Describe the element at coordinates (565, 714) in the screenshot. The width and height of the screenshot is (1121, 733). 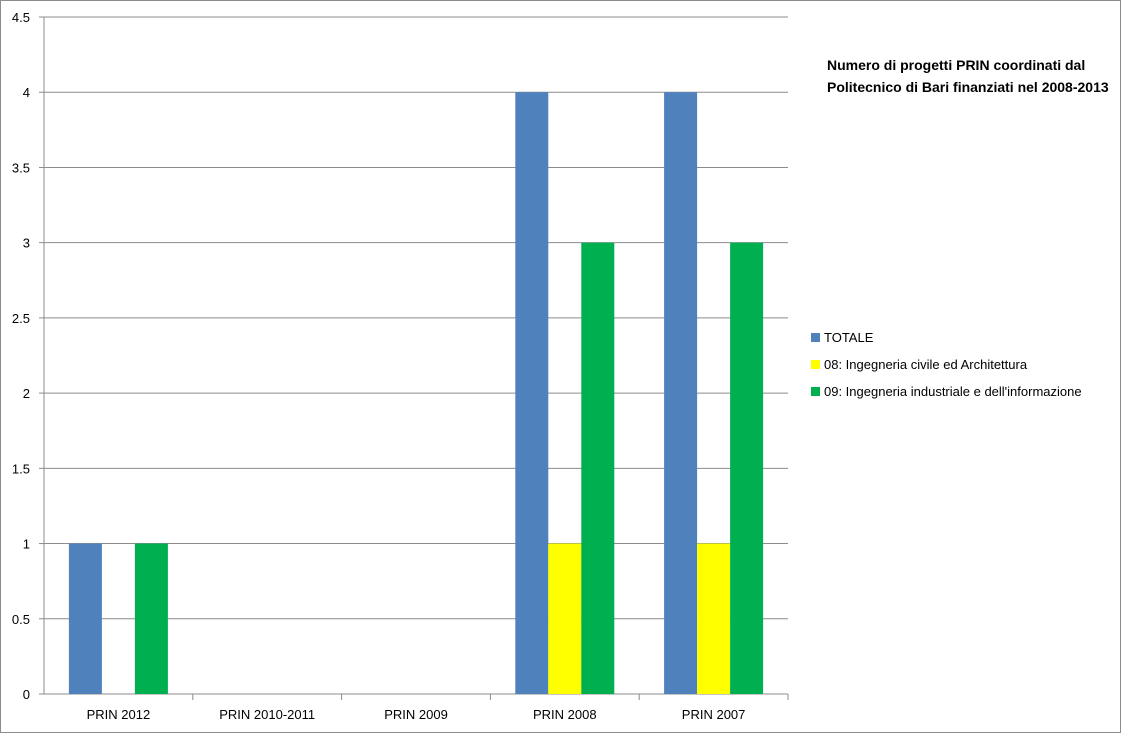
I see `x-tick-label: PRIN 2008` at that location.